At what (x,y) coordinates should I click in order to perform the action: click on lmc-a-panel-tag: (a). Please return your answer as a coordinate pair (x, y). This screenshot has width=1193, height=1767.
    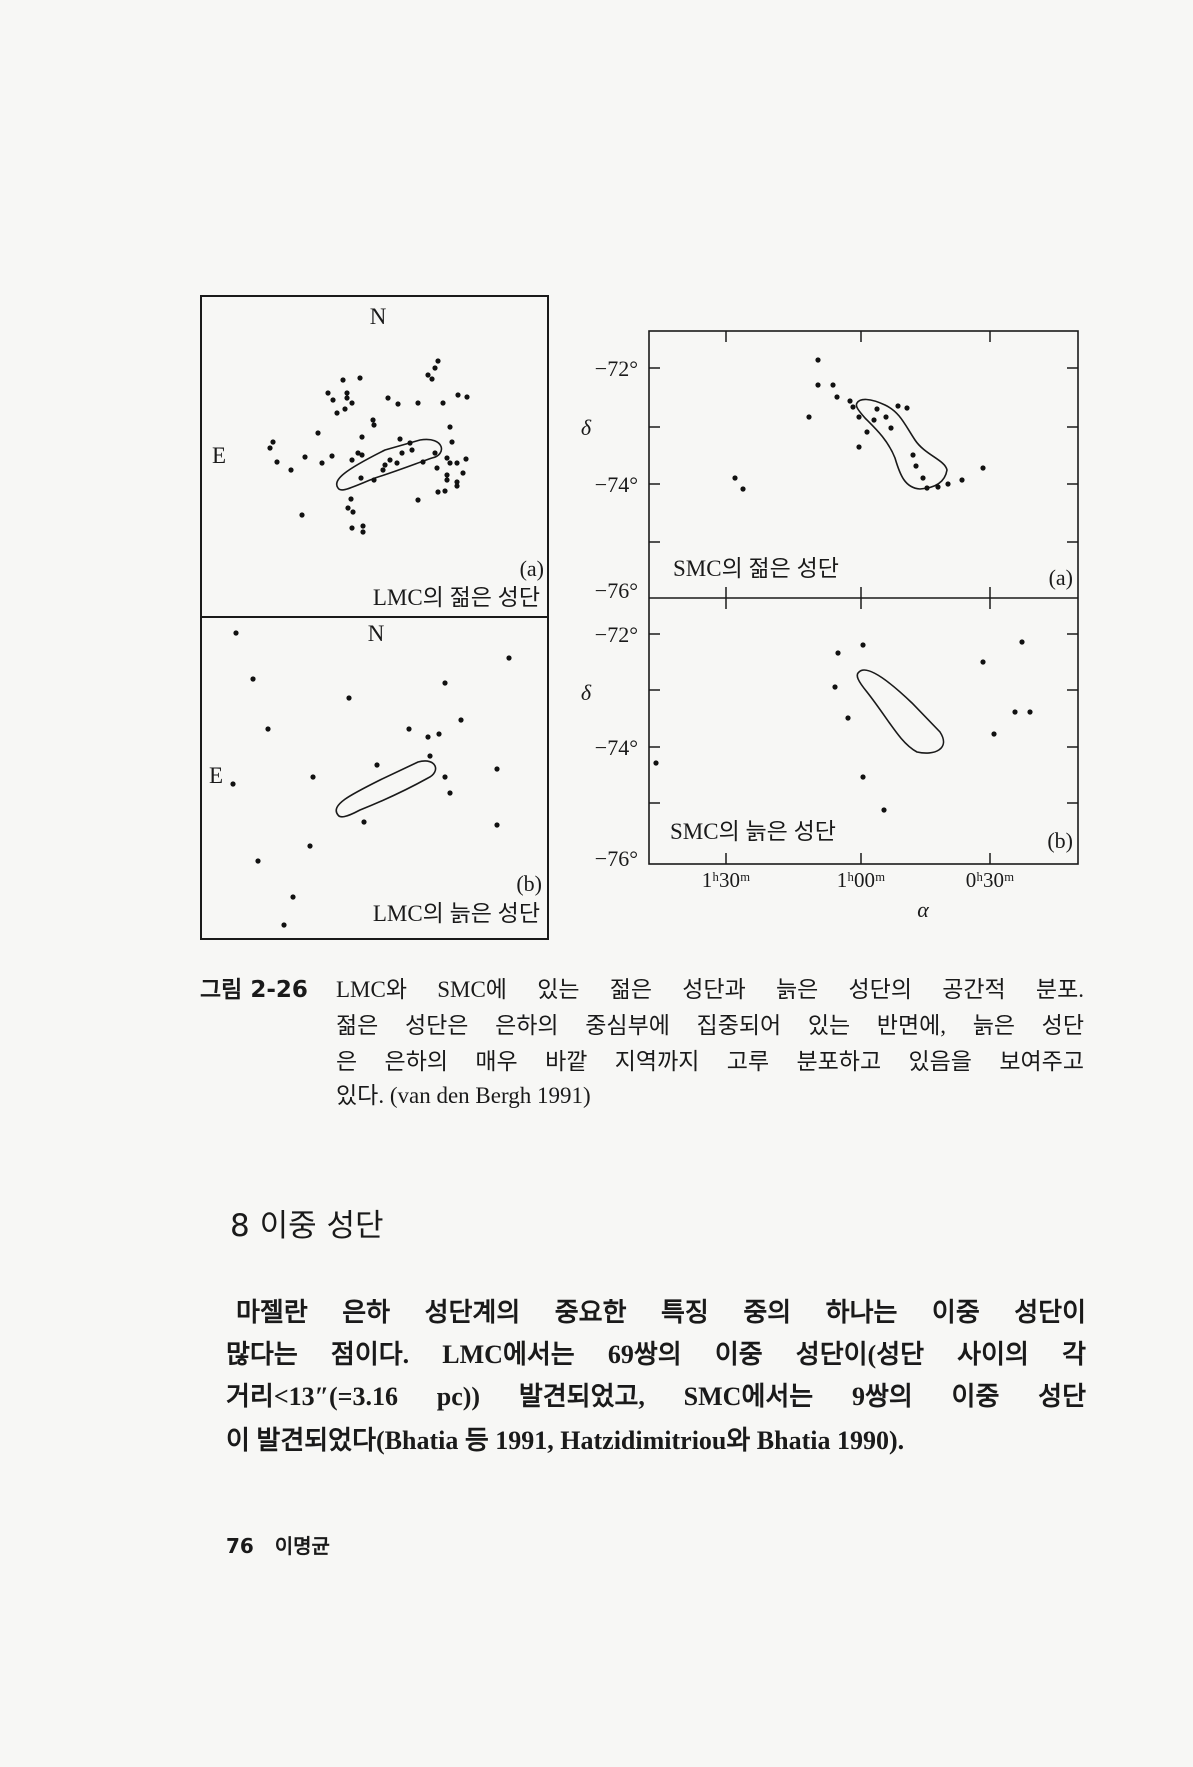
    Looking at the image, I should click on (532, 568).